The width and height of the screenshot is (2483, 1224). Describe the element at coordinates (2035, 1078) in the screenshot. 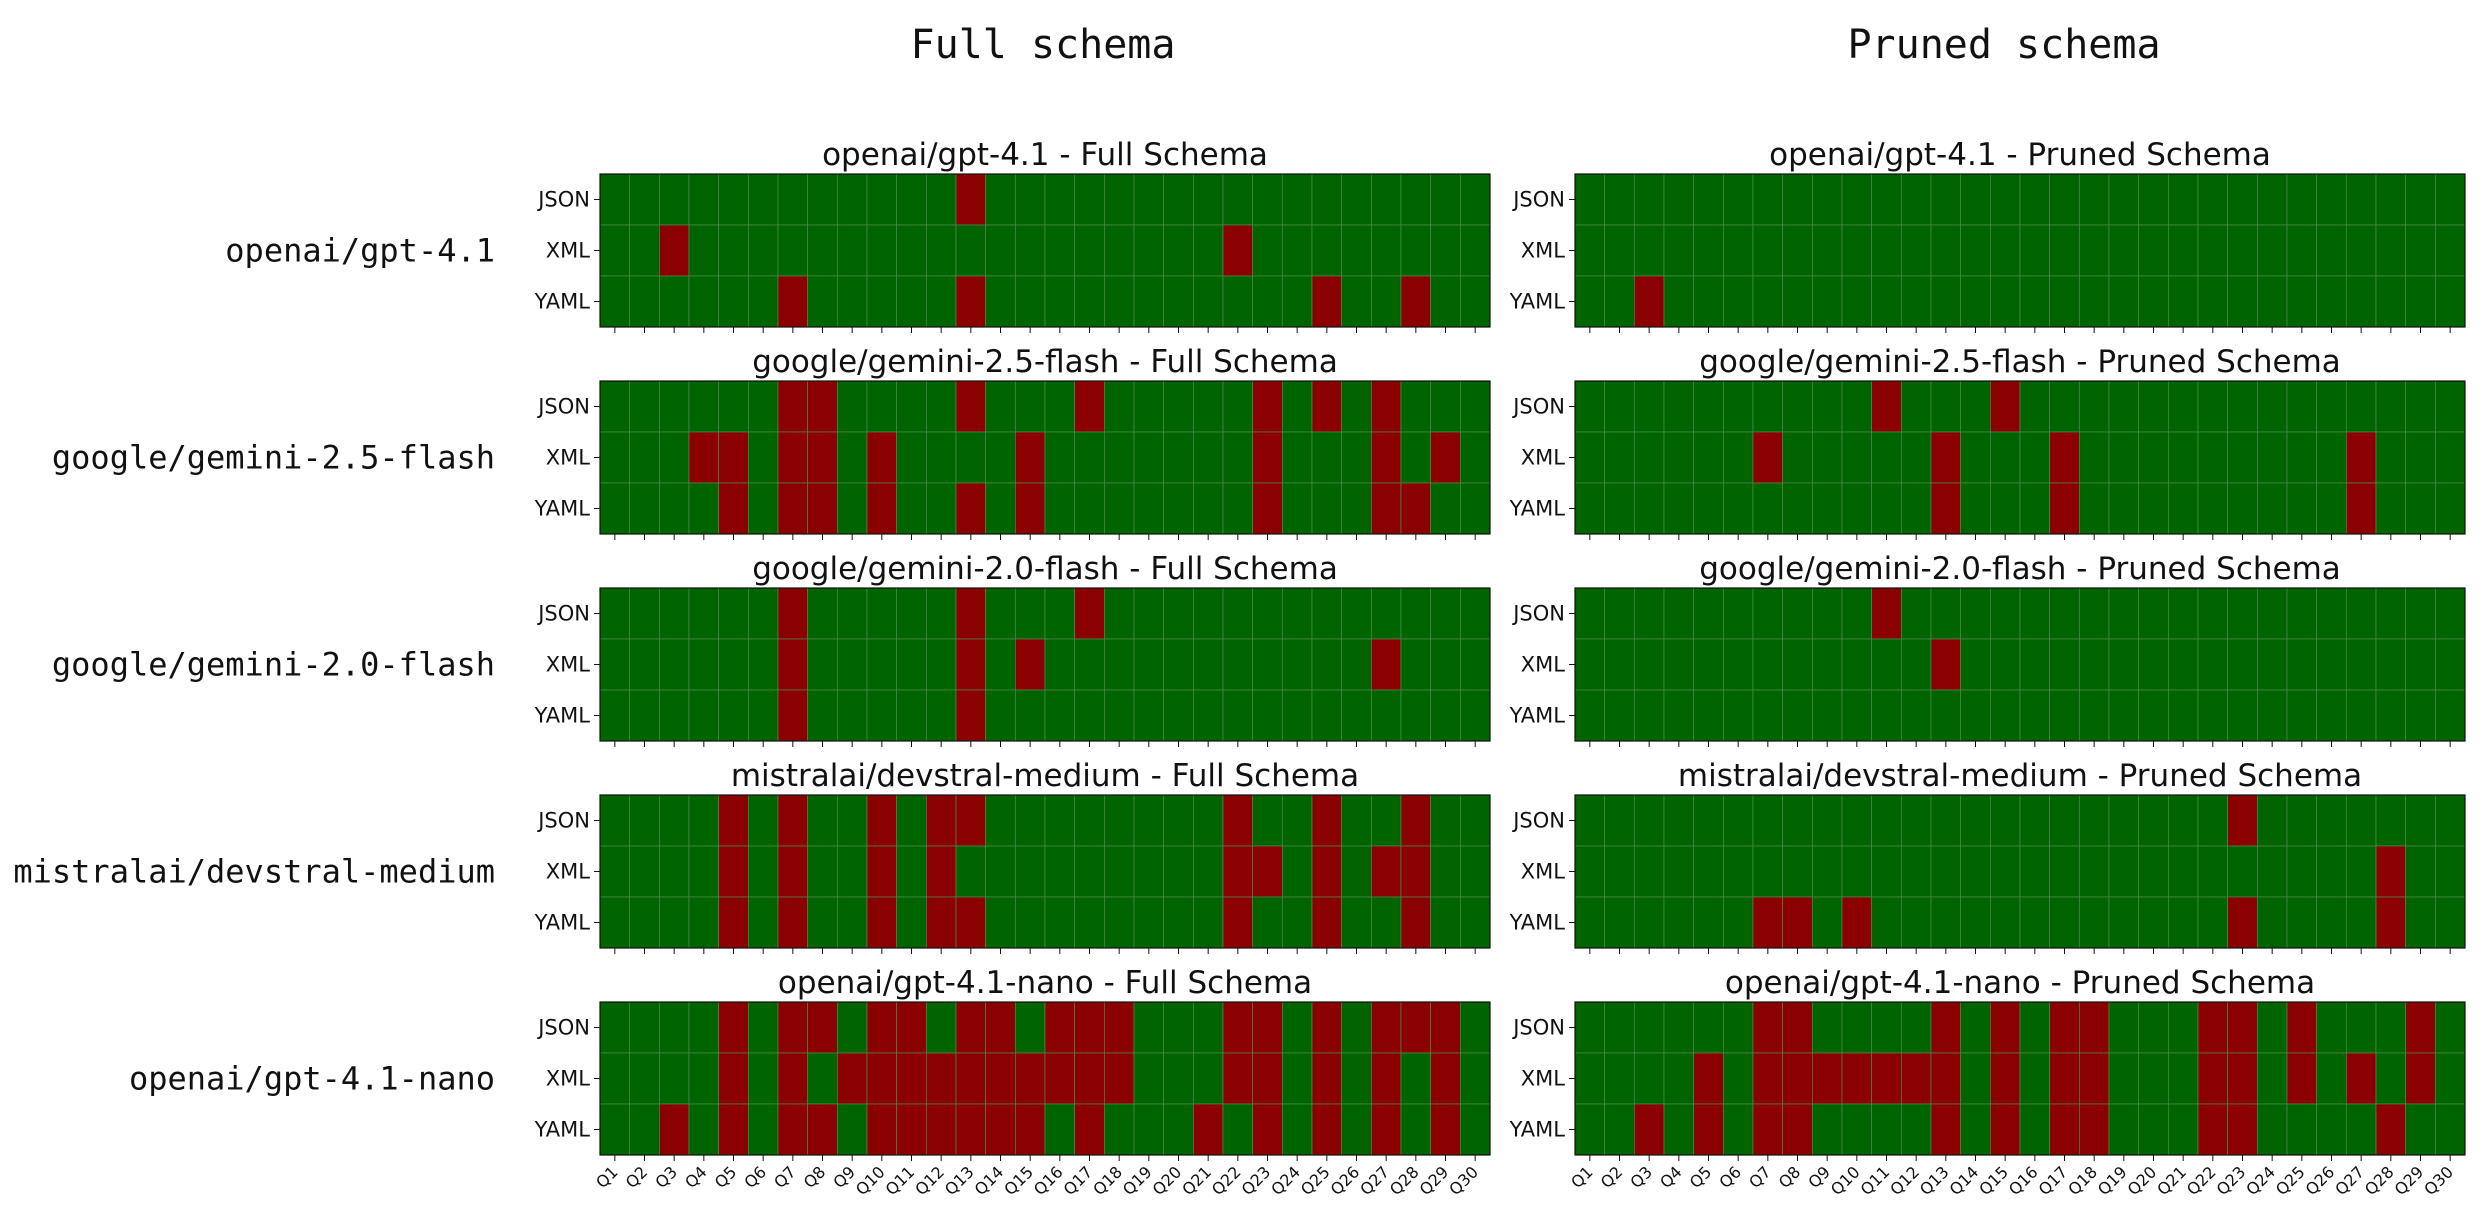

I see `heatmap-cell-xml-q16` at that location.